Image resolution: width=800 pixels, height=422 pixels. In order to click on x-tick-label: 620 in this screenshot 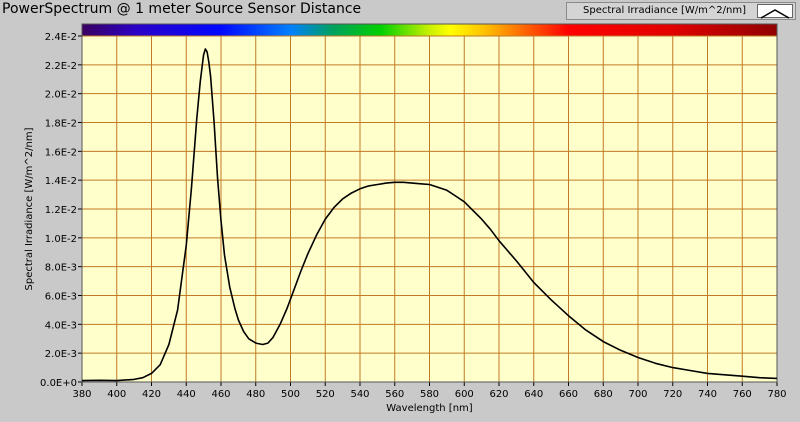, I will do `click(498, 394)`.